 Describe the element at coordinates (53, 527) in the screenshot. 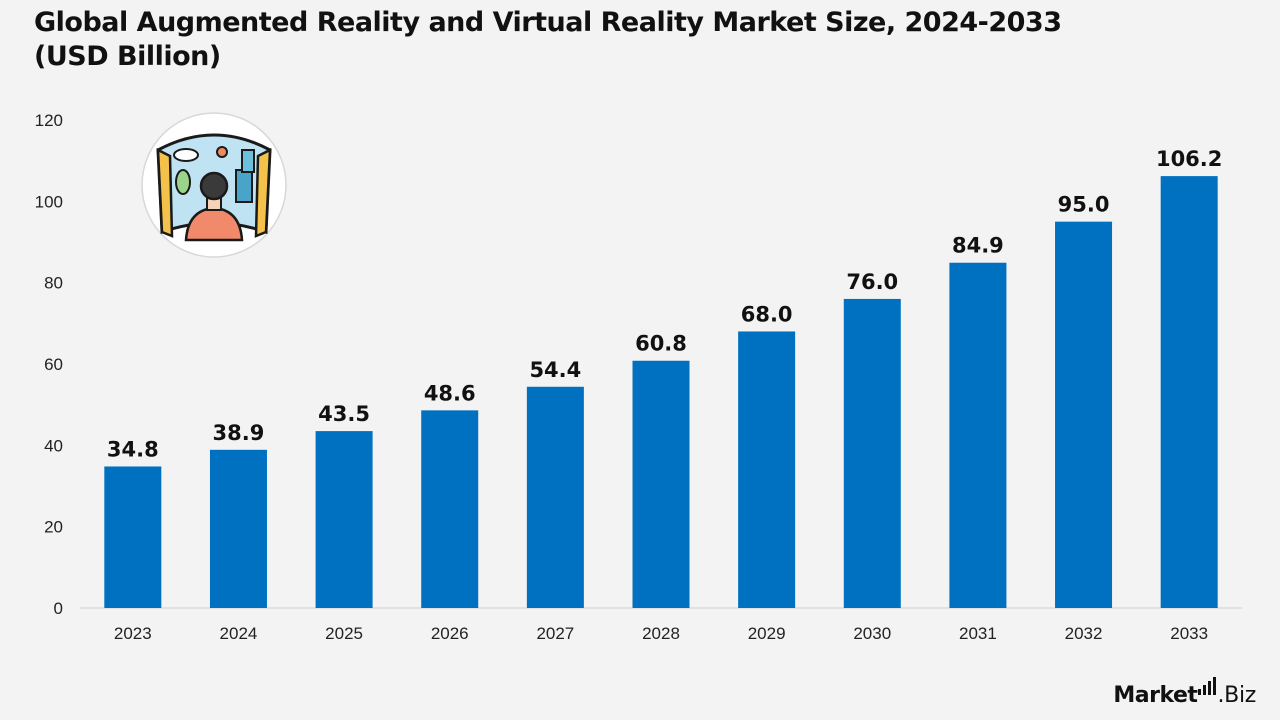

I see `y-tick-label: 20` at that location.